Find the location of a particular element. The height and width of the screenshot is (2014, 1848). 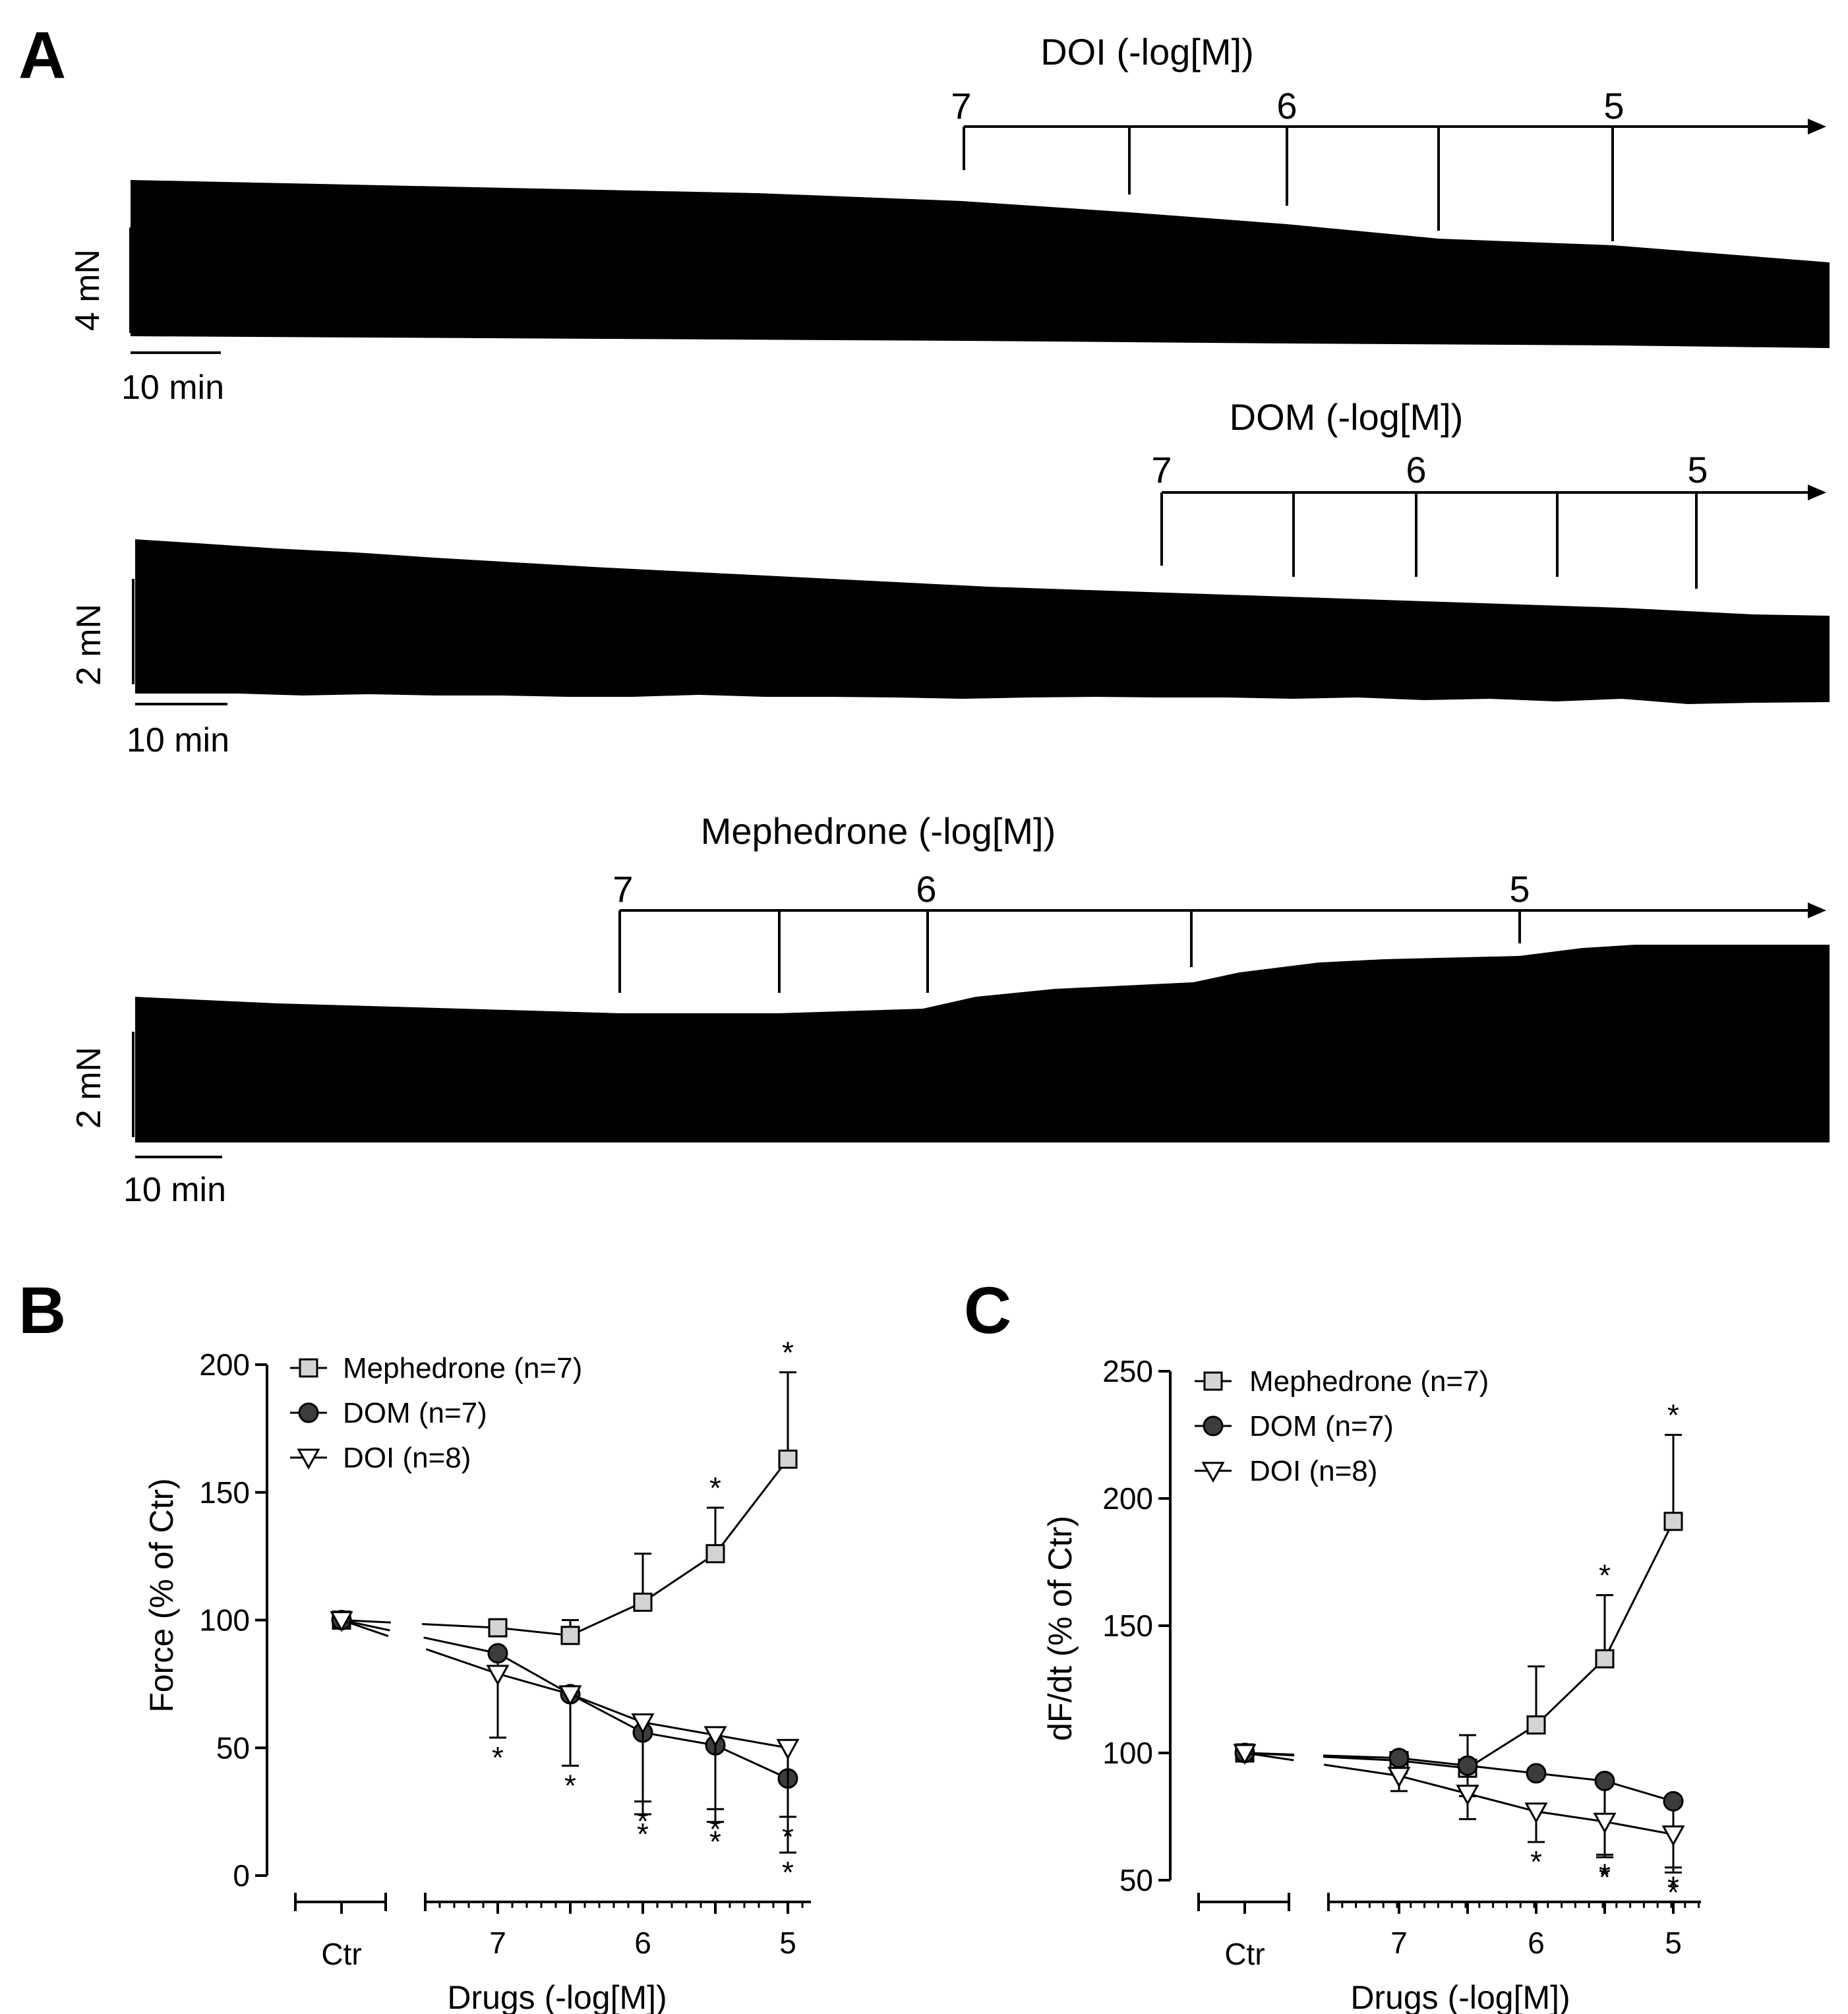

chart-dfdt-y-tick-label: 150 is located at coordinates (1127, 1626).